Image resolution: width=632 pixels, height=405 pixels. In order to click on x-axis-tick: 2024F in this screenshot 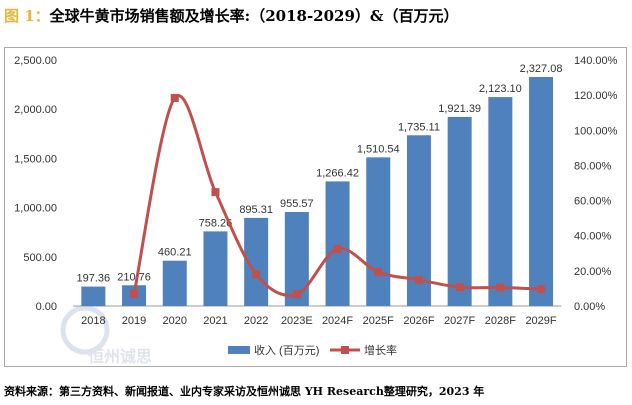, I will do `click(337, 321)`.